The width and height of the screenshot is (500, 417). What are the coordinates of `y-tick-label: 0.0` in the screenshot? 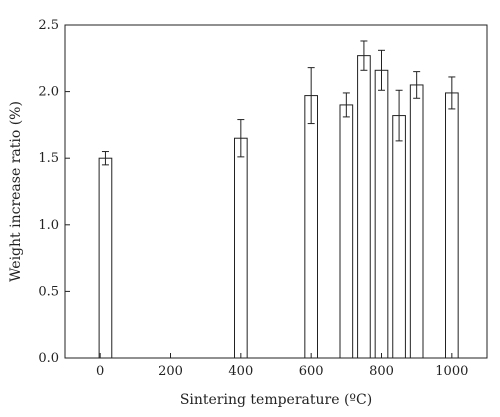 It's located at (48, 358).